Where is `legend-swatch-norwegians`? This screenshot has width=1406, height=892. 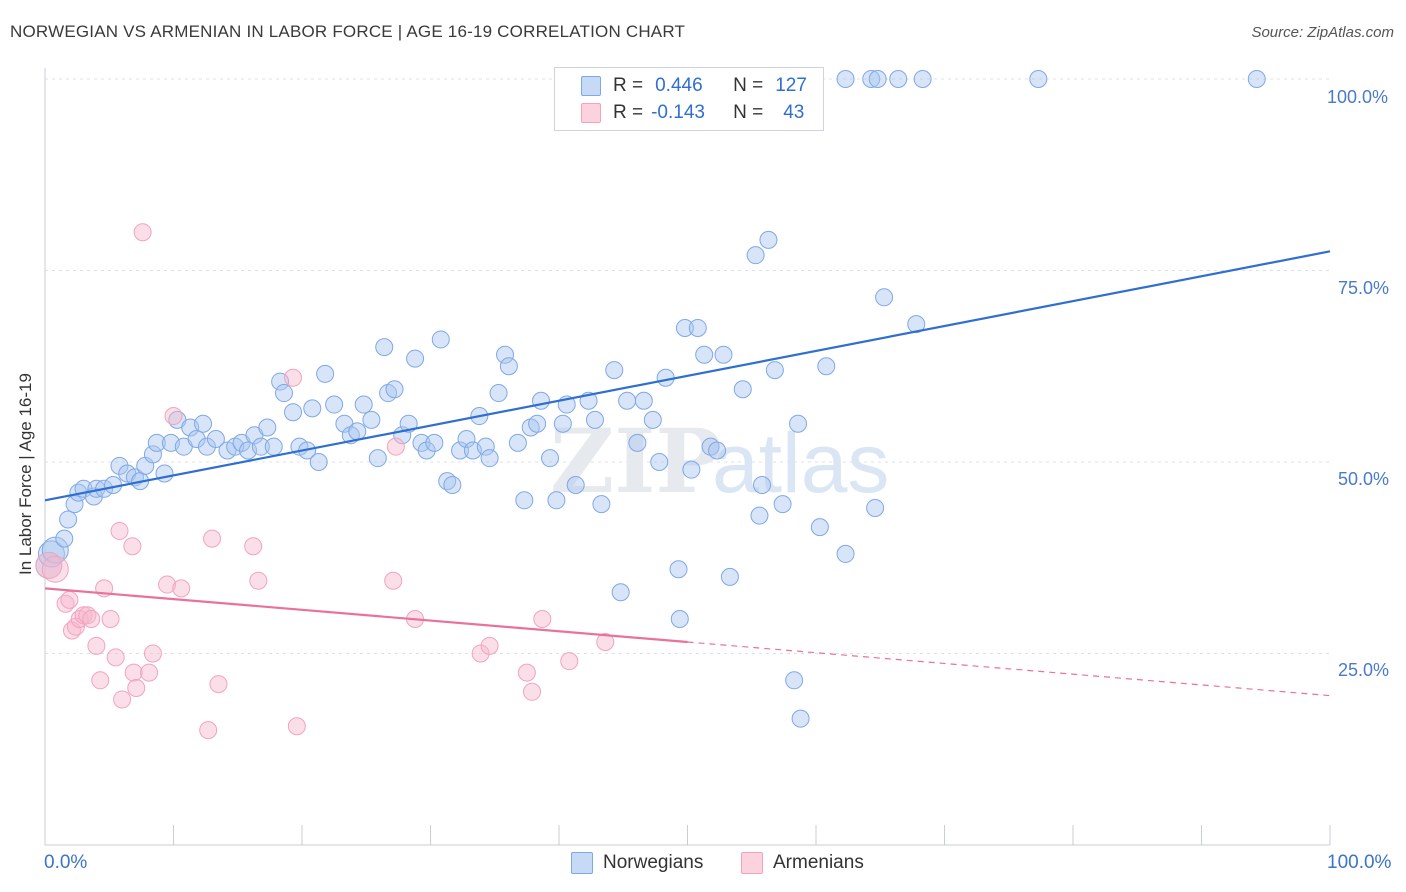
legend-swatch-norwegians is located at coordinates (591, 86).